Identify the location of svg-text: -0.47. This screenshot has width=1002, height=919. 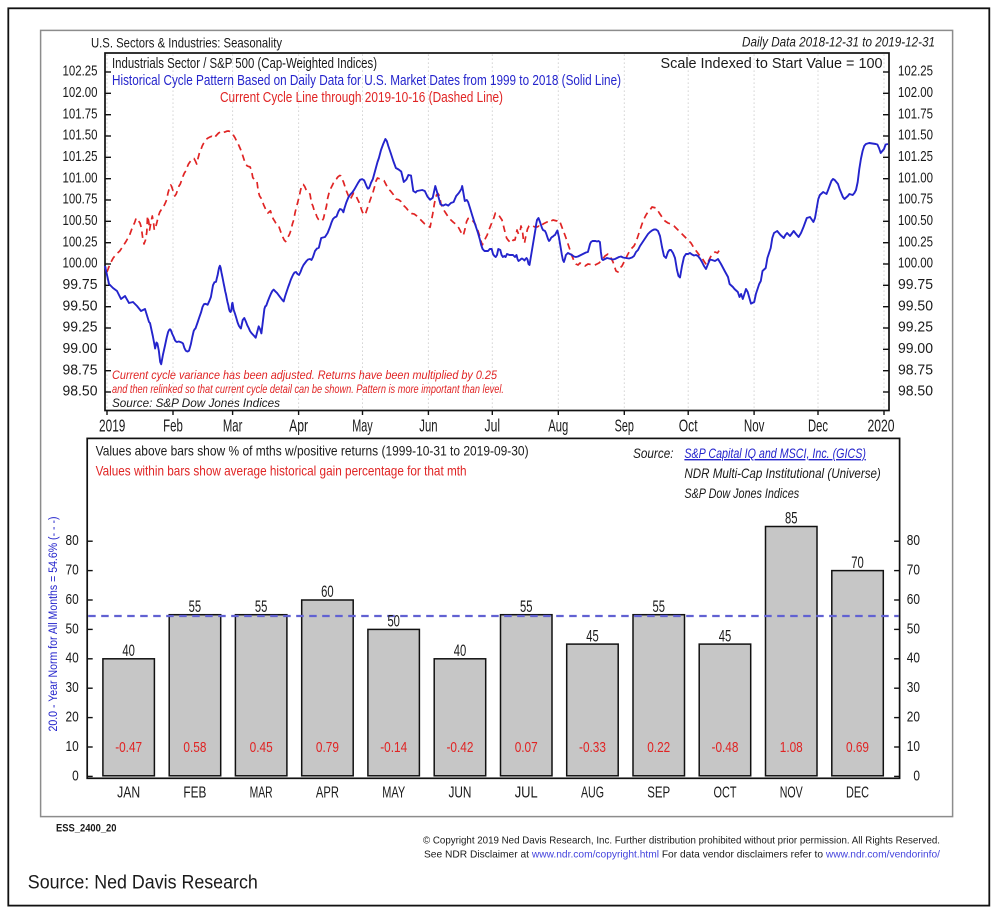
(128, 747).